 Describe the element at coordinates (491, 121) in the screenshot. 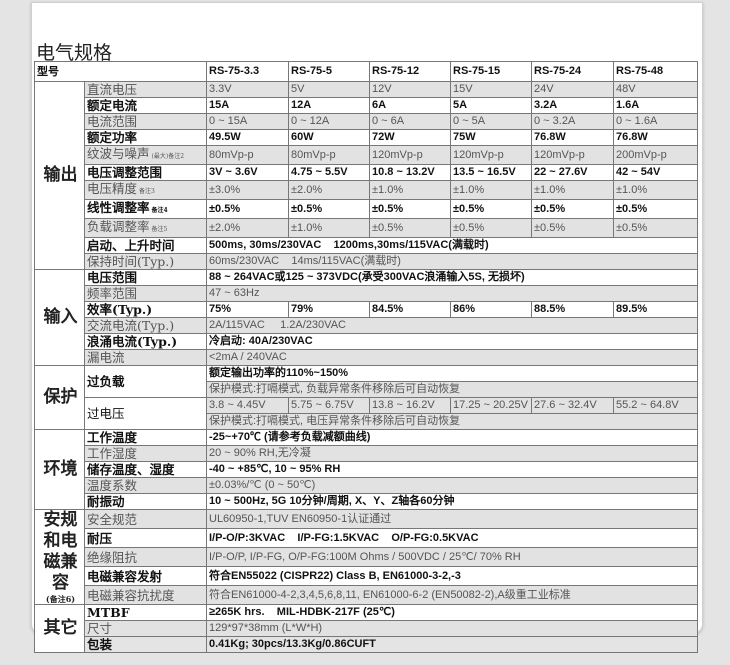

I see `value-cell: 0 ~ 5A` at that location.